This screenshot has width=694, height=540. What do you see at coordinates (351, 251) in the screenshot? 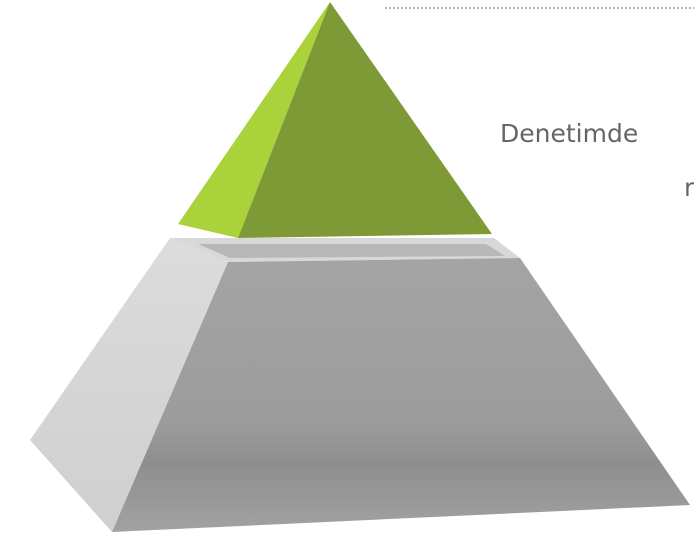
I see `frustum-top-inner` at bounding box center [351, 251].